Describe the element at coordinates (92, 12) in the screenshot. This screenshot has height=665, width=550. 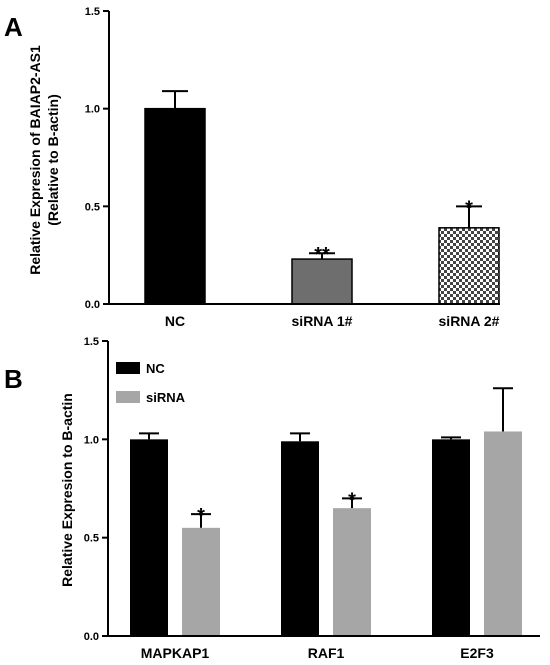
I see `panel-a-ytick-label-3: 1.5` at that location.